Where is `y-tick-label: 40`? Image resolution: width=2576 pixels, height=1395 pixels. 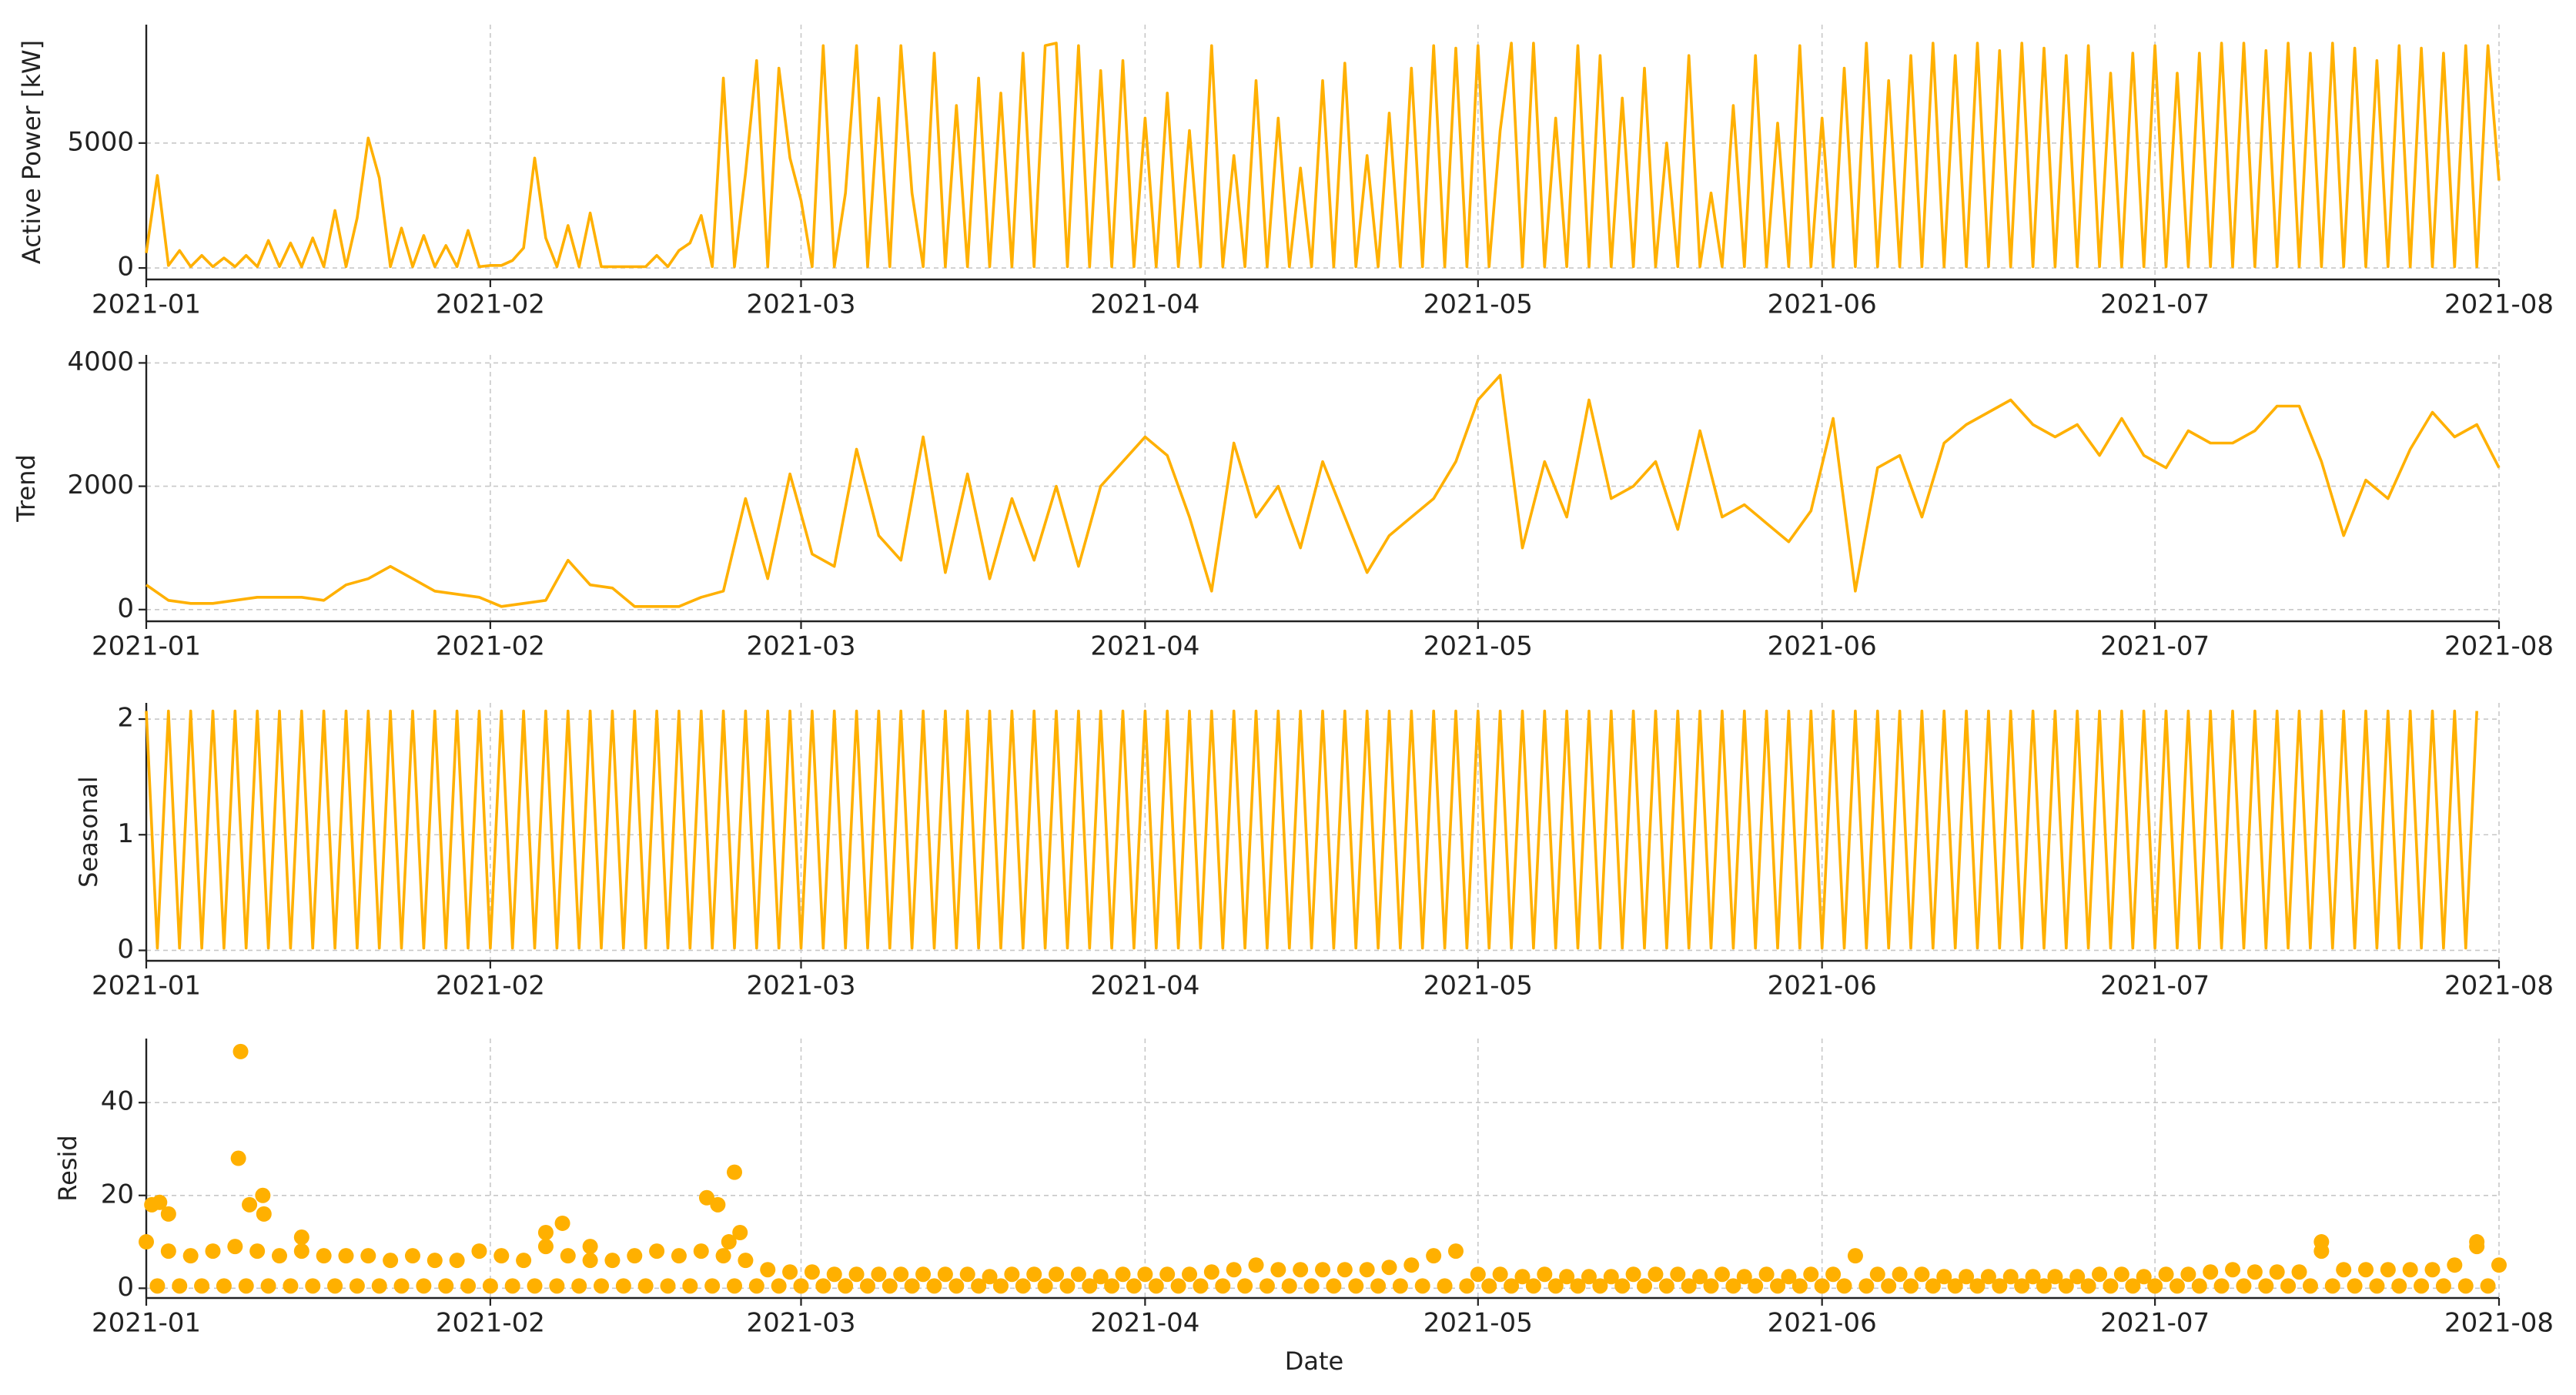 y-tick-label: 40 is located at coordinates (117, 1101).